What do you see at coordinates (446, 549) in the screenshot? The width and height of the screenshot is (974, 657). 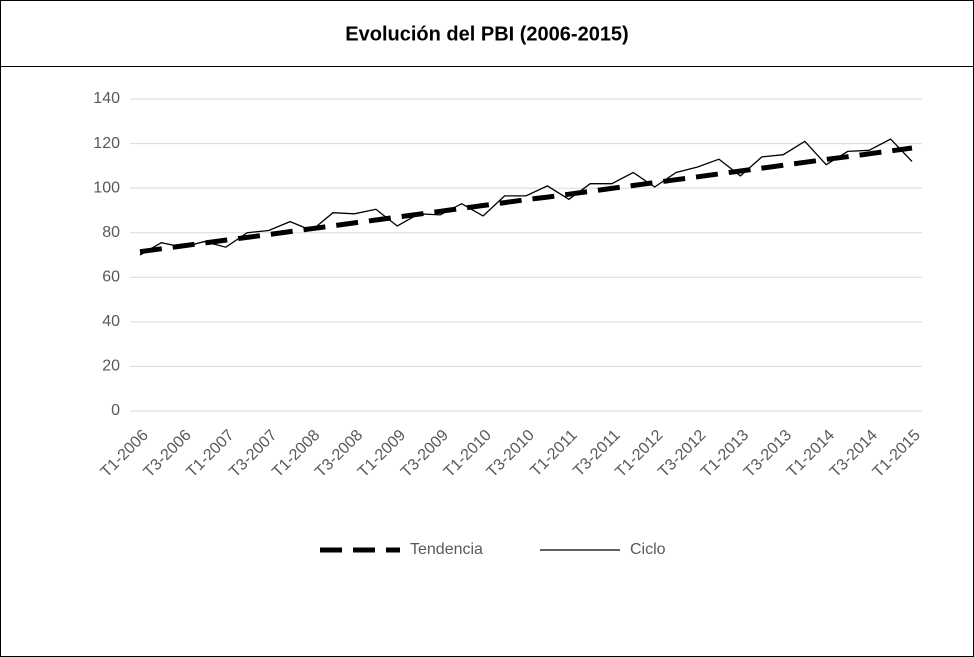 I see `legend-label: Tendencia` at bounding box center [446, 549].